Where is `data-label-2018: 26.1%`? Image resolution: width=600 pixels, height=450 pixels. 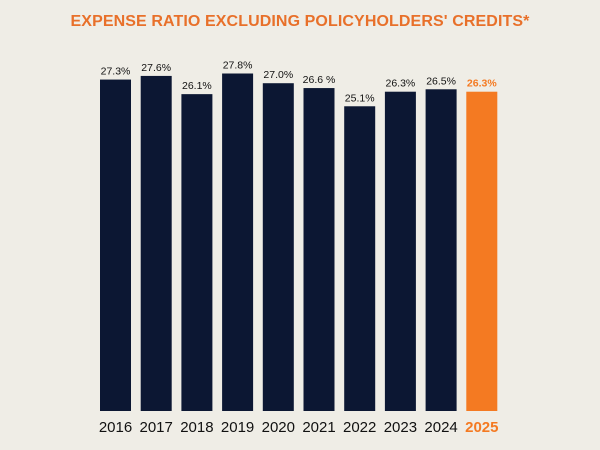 data-label-2018: 26.1% is located at coordinates (197, 86).